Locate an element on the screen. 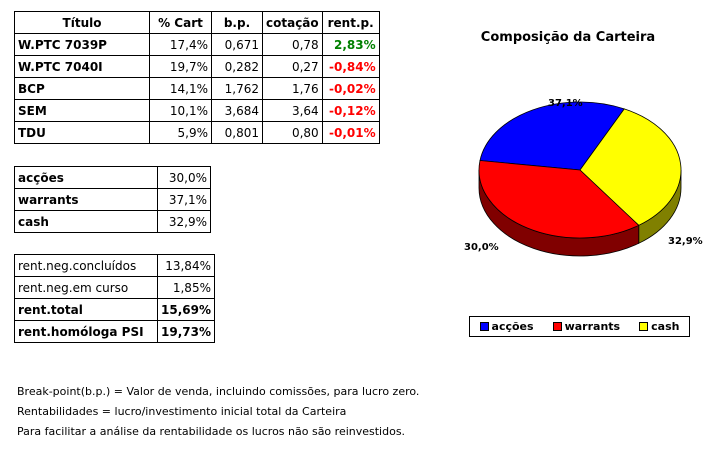 The height and width of the screenshot is (458, 718). cell-titulo: W.PTC 7039P is located at coordinates (82, 44).